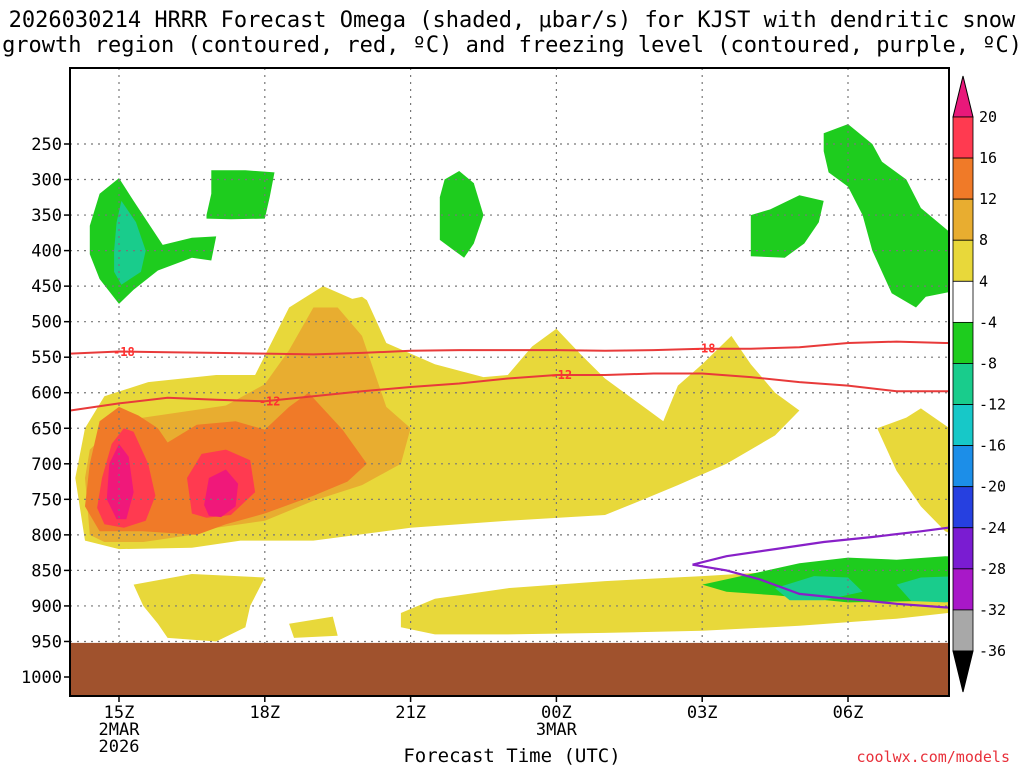 This screenshot has height=768, width=1024. Describe the element at coordinates (46, 607) in the screenshot. I see `y-tick-label: 900` at that location.